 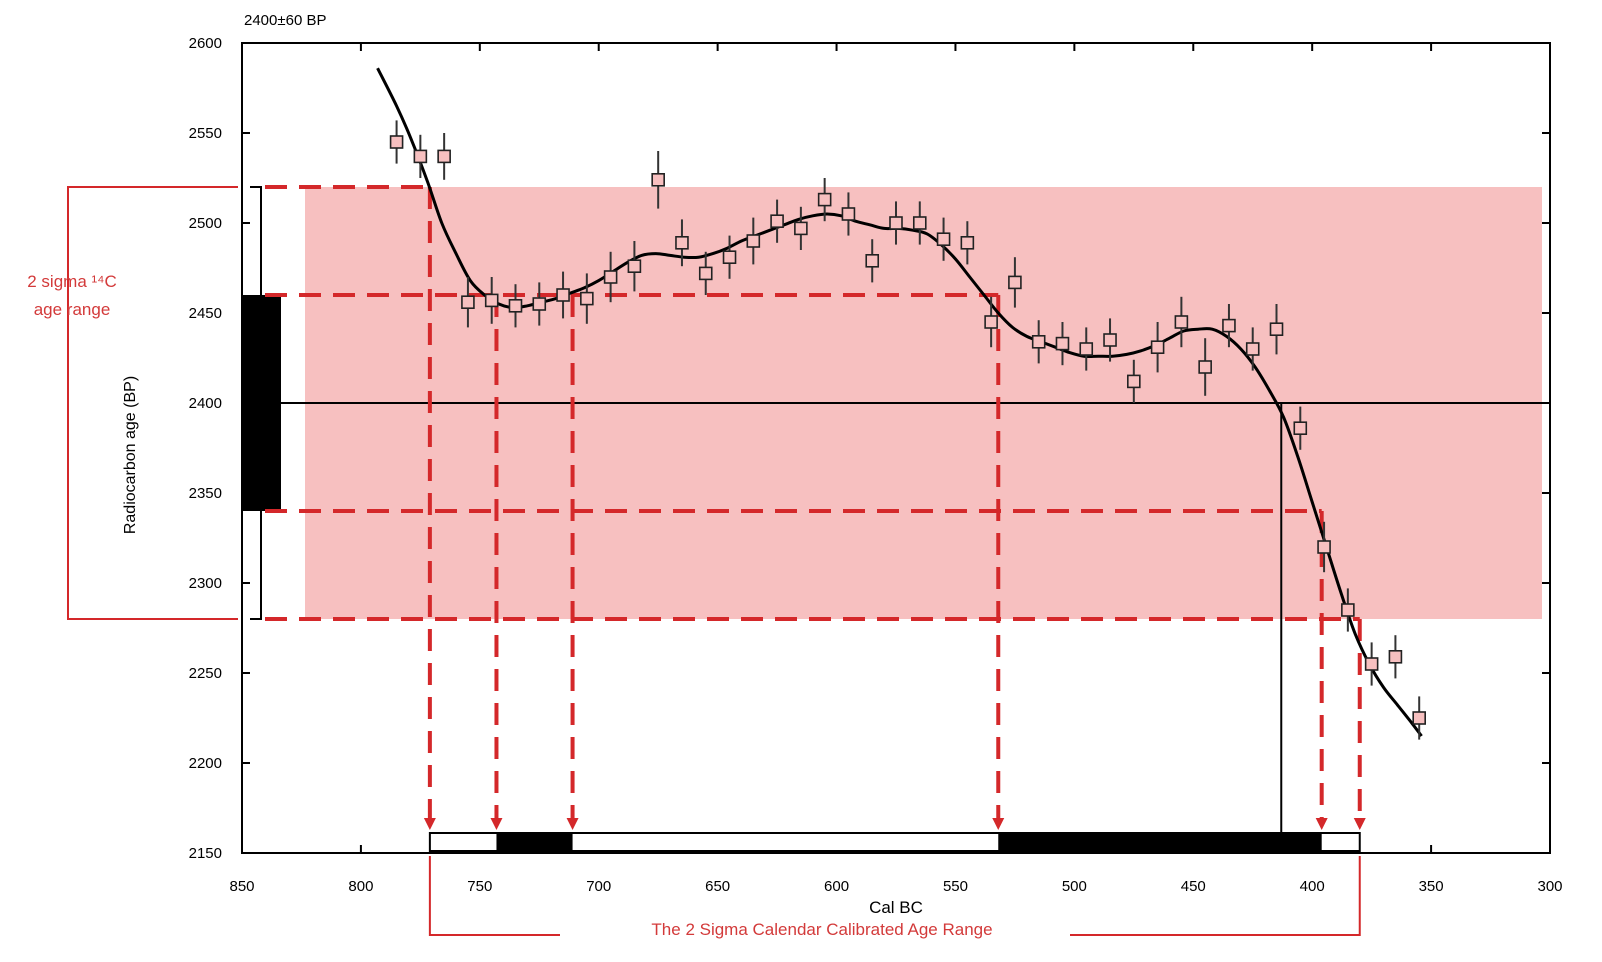 I want to click on y-axis-label: Radiocarbon age (BP), so click(x=130, y=455).